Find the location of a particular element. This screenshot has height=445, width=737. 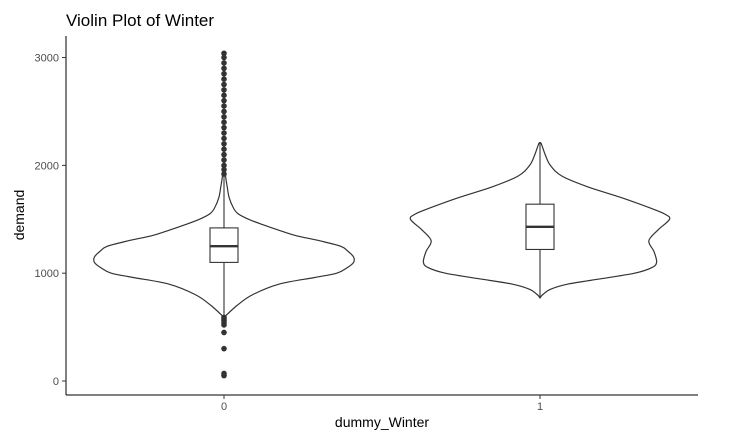

x-axis-label: dummy_Winter is located at coordinates (382, 422).